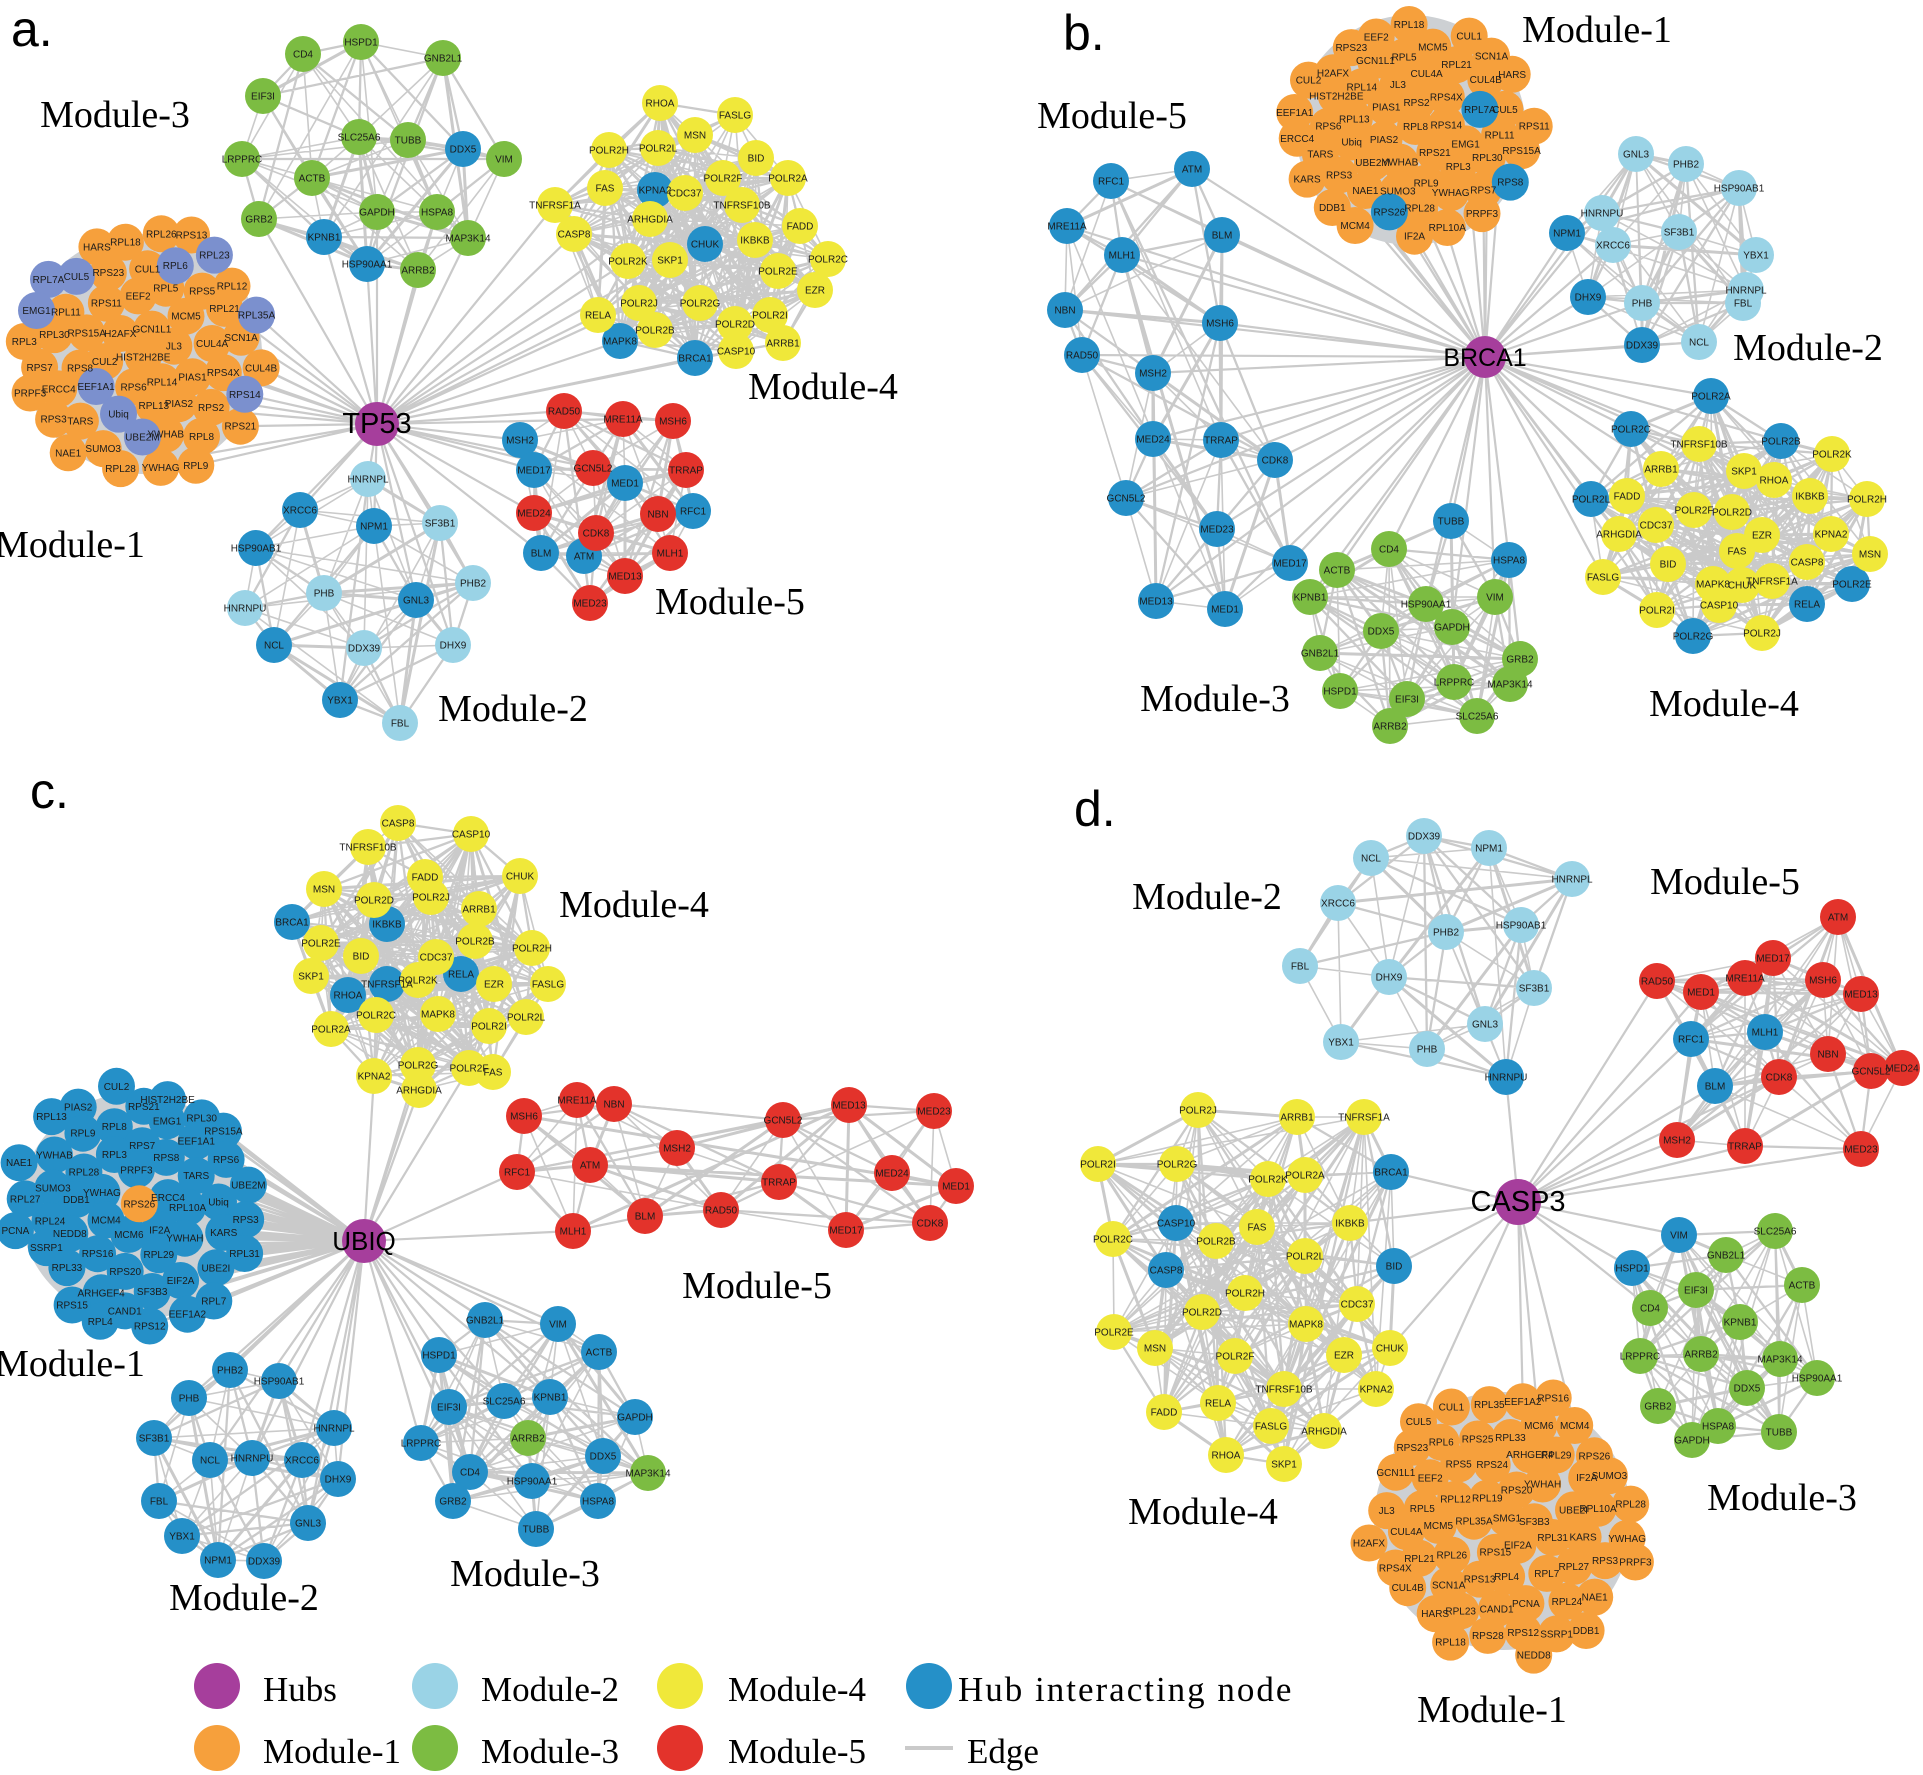 This screenshot has height=1775, width=1923. Describe the element at coordinates (1222, 236) in the screenshot. I see `svg-text: BLM` at that location.